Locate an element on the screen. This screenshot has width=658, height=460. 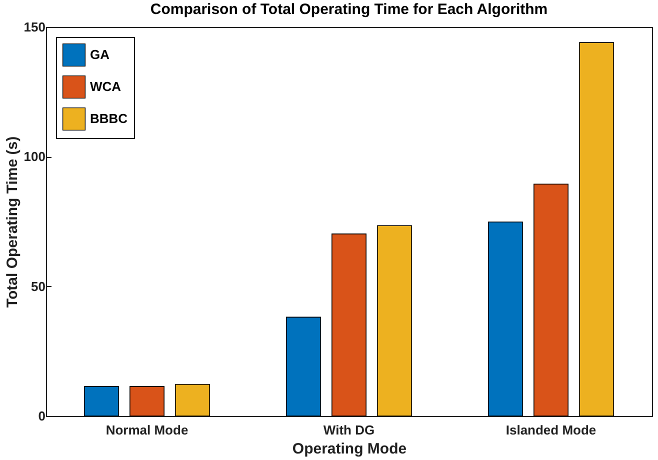
y-tick-label: 50 is located at coordinates (38, 286).